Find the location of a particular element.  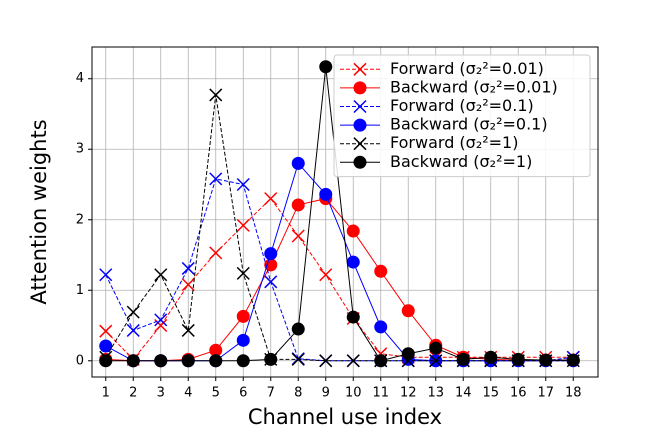

x-tick-label: 15 is located at coordinates (490, 393).